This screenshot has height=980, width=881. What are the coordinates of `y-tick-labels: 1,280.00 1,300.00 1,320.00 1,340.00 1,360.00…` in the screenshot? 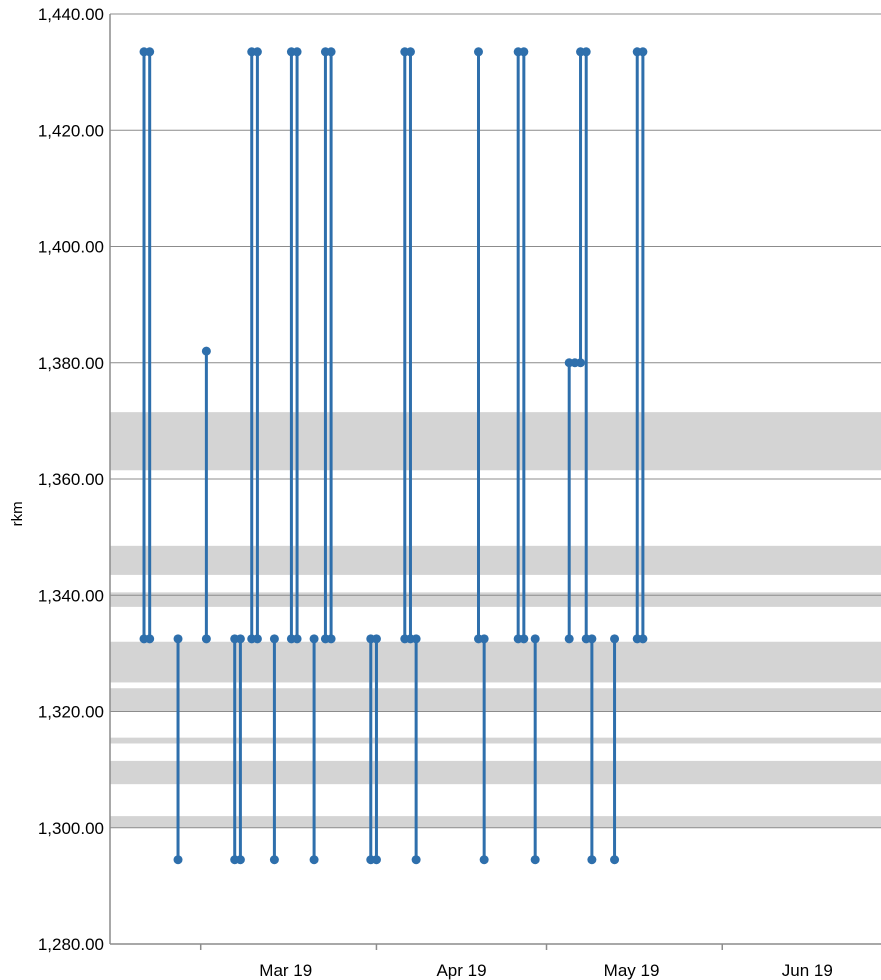 It's located at (71, 479).